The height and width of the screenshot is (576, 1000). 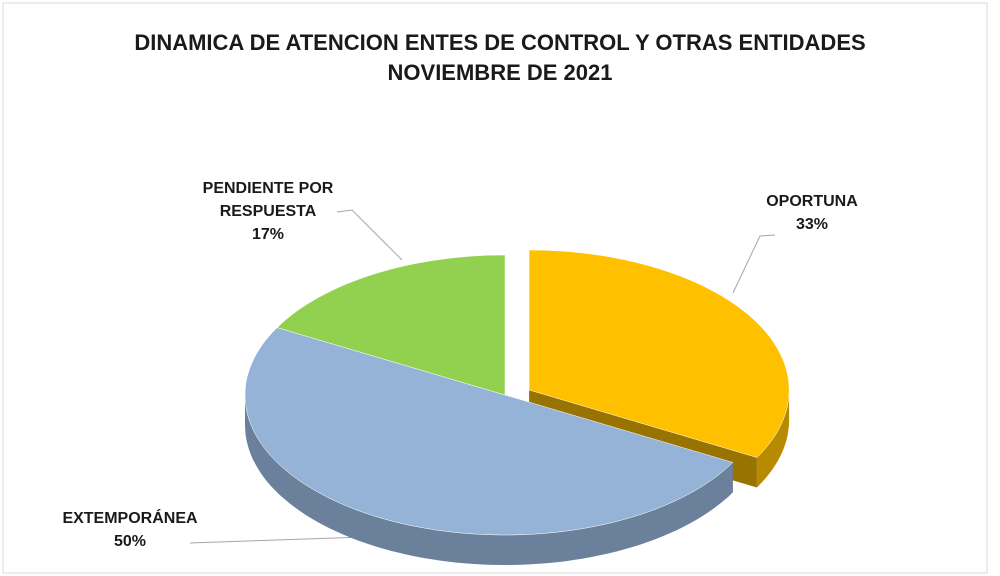 What do you see at coordinates (812, 201) in the screenshot?
I see `category-label: OPORTUNA` at bounding box center [812, 201].